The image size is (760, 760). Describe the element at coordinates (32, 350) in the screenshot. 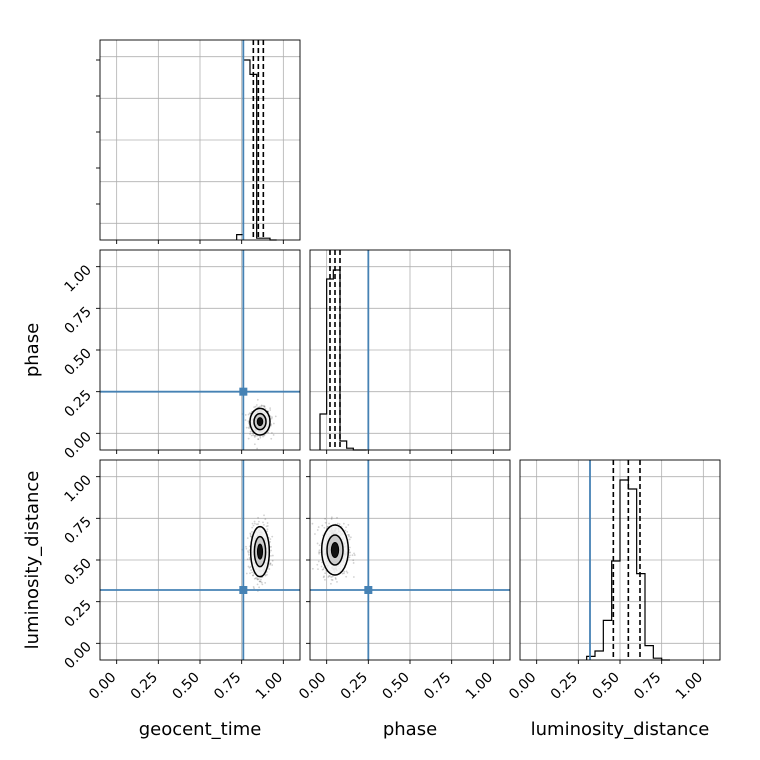

I see `y-axis-title-phase: phase` at that location.